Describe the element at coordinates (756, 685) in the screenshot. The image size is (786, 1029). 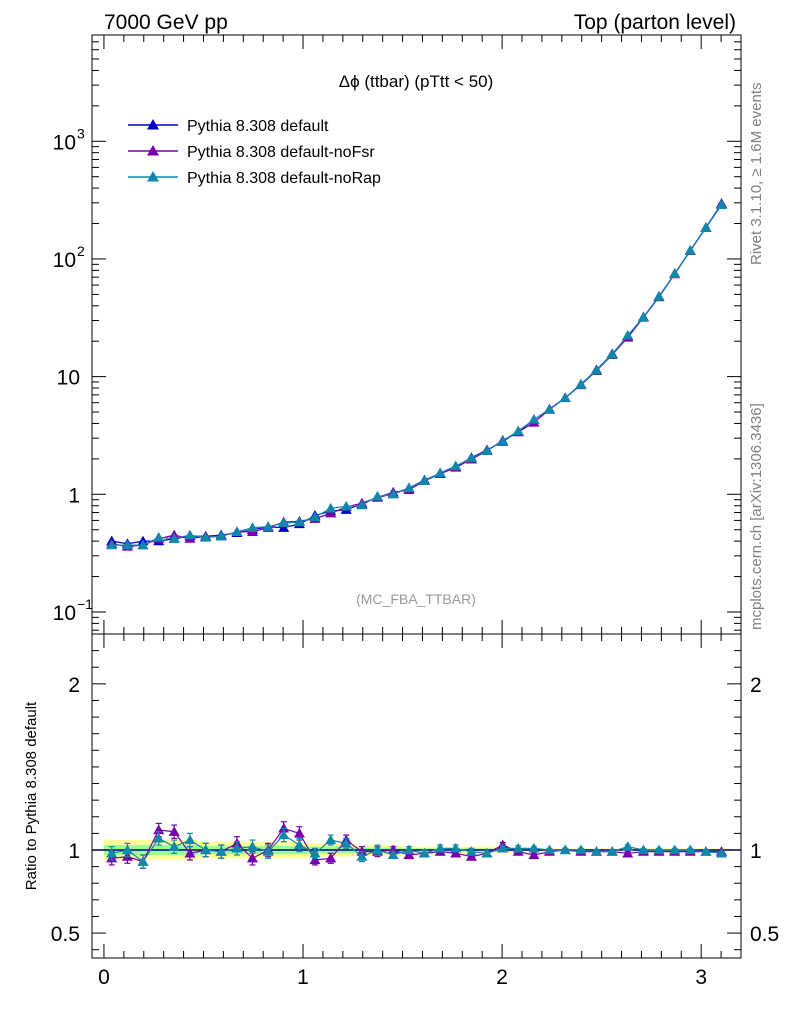
I see `y-tick-label-ratio-right-2: 2` at that location.